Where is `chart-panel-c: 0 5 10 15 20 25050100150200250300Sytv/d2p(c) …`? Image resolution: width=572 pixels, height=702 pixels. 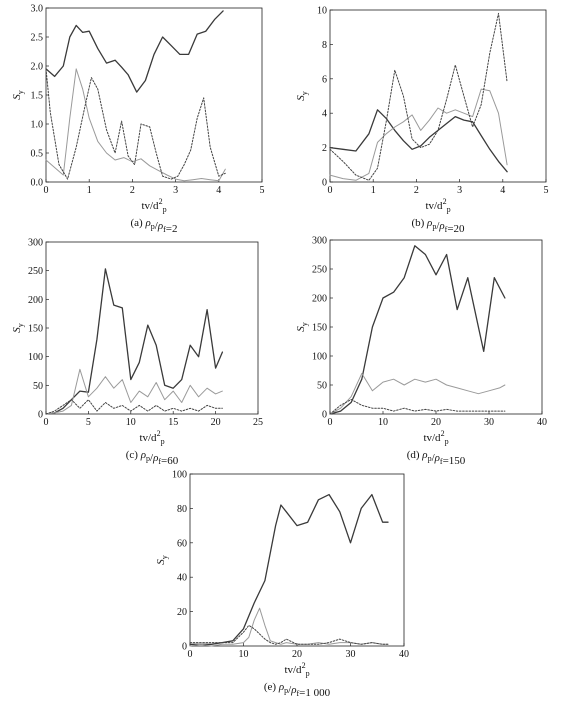 chart-panel-c: 0 5 10 15 20 25050100150200250300Sytv/d2p(c) … is located at coordinates (137, 353).